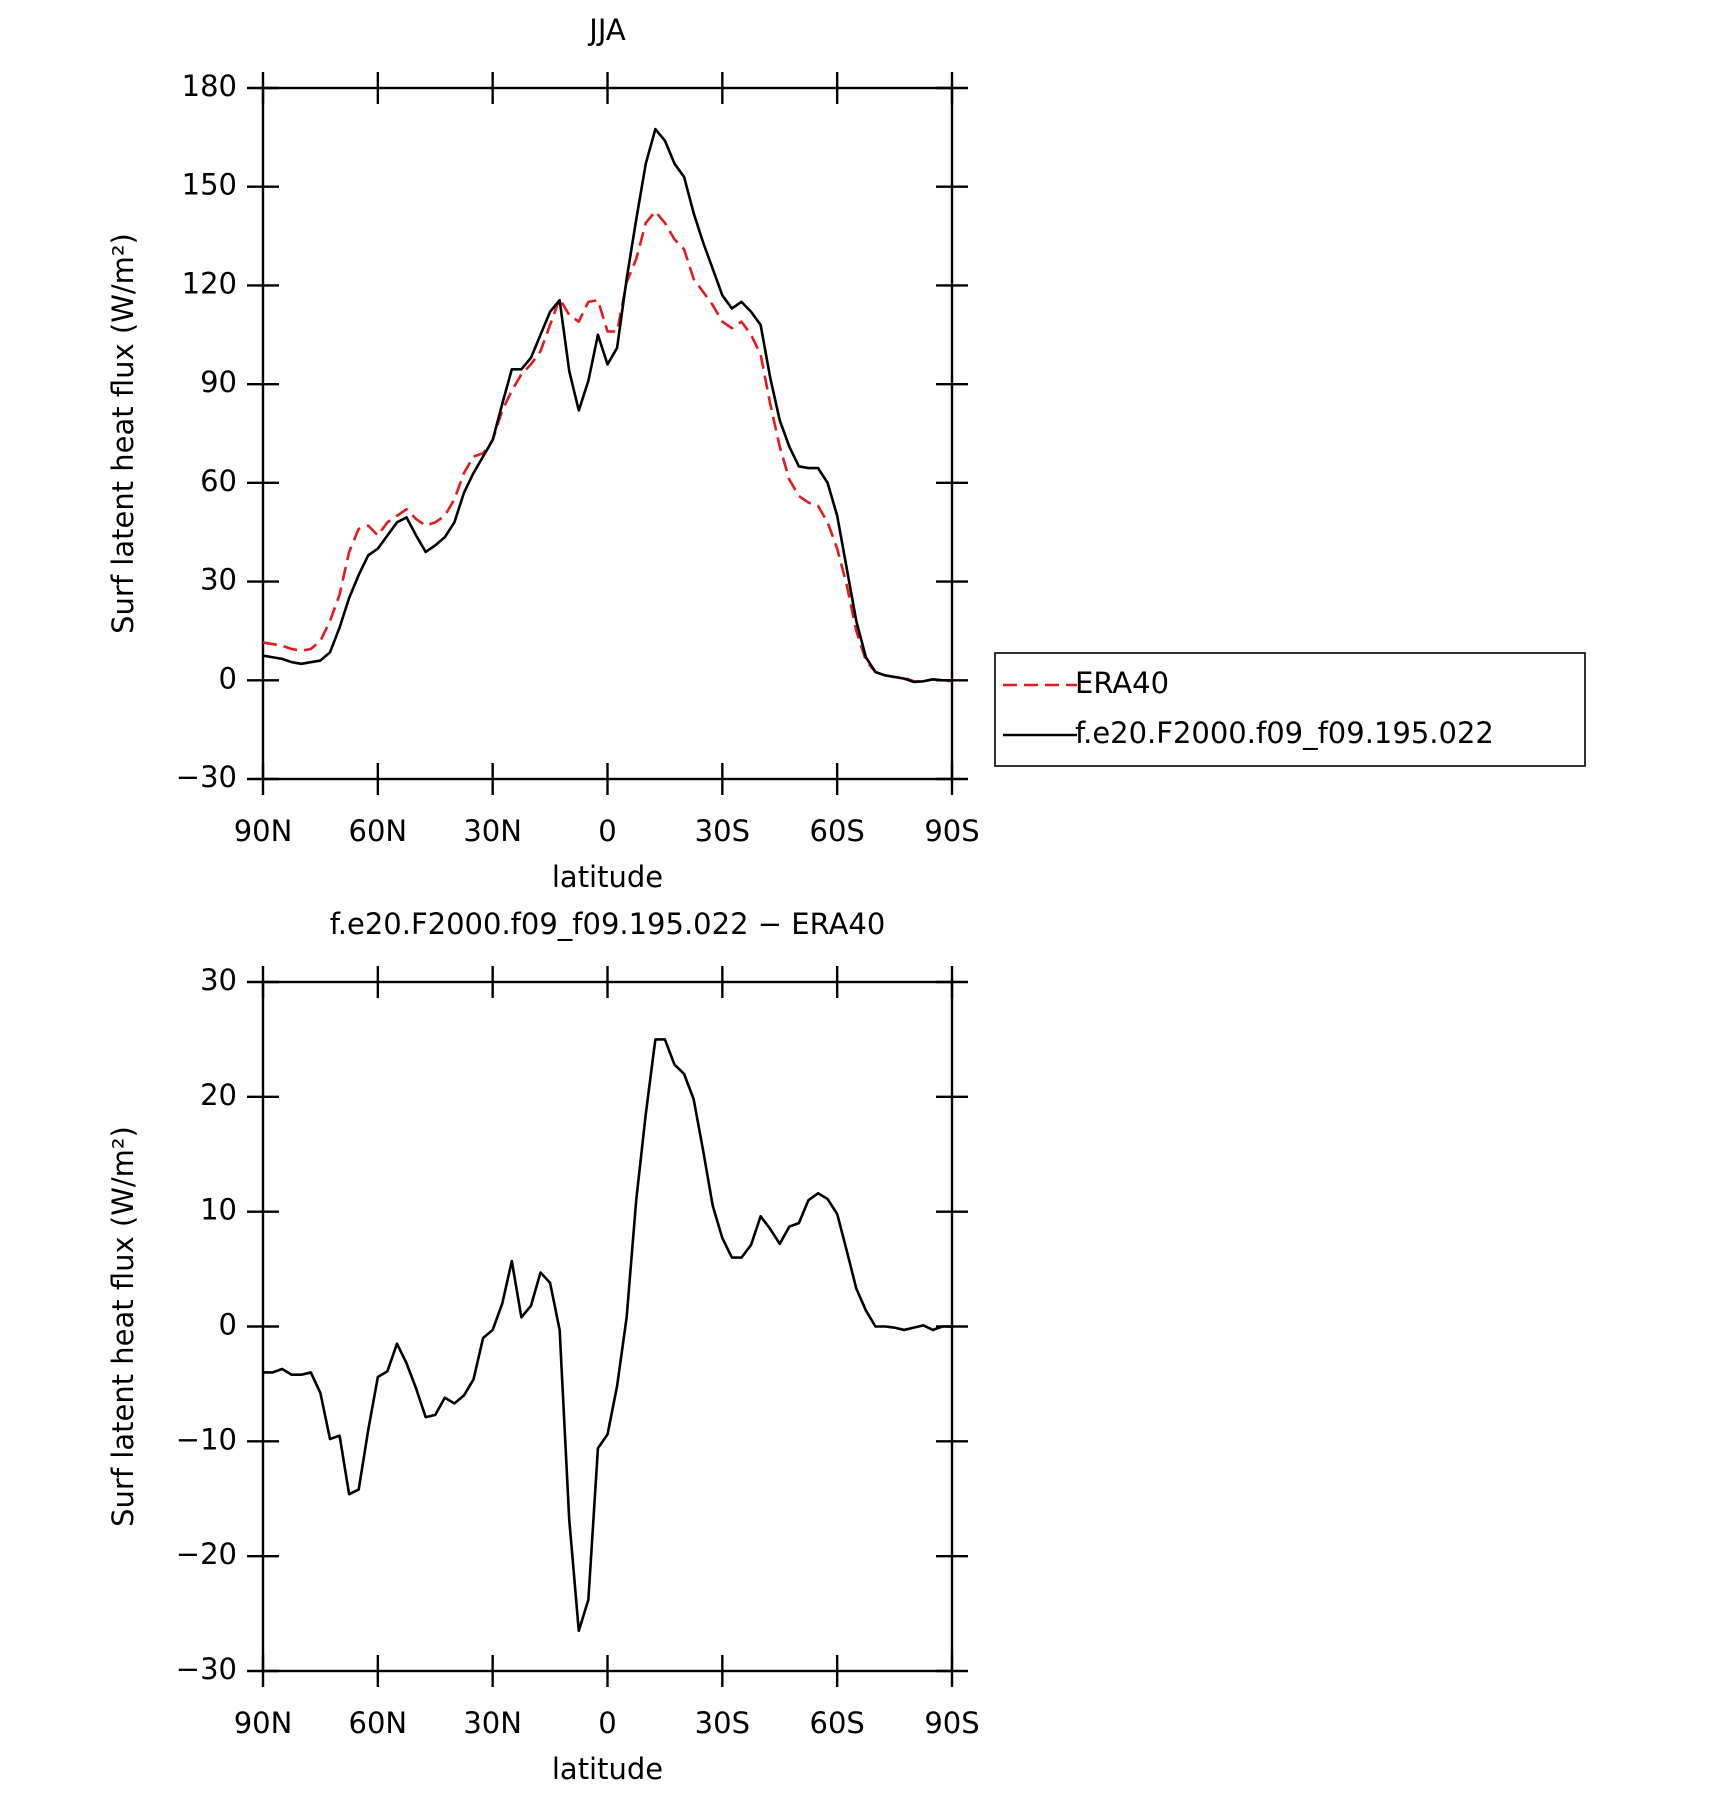  Describe the element at coordinates (209, 283) in the screenshot. I see `y-tick-label: 120` at that location.